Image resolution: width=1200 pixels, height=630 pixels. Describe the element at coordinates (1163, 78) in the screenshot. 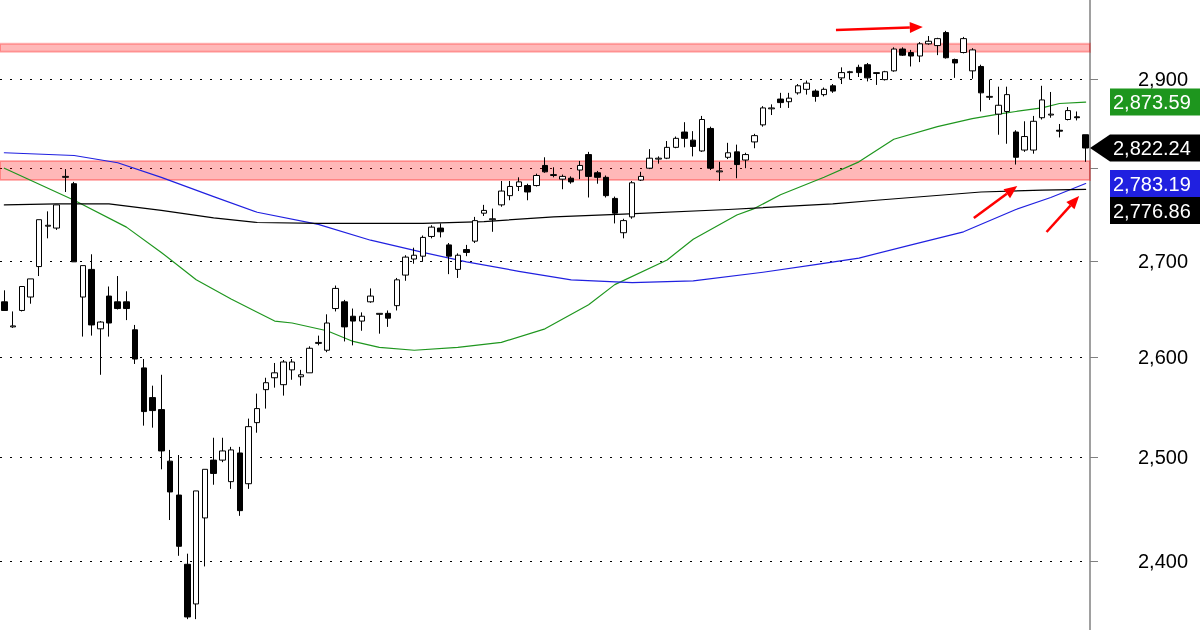

I see `y-tick-label: 2,900` at that location.